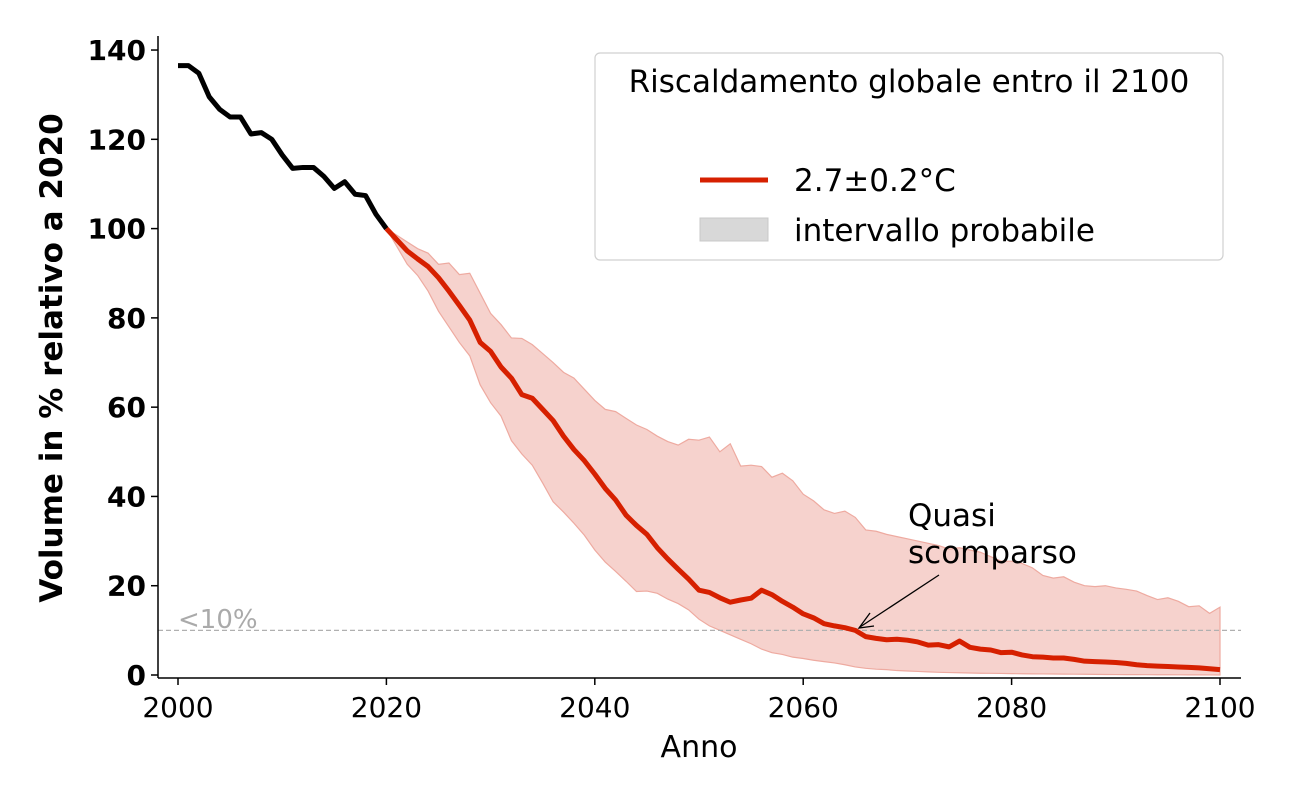 Image resolution: width=1300 pixels, height=800 pixels. Describe the element at coordinates (1011, 707) in the screenshot. I see `x-tick-label: 2080` at that location.